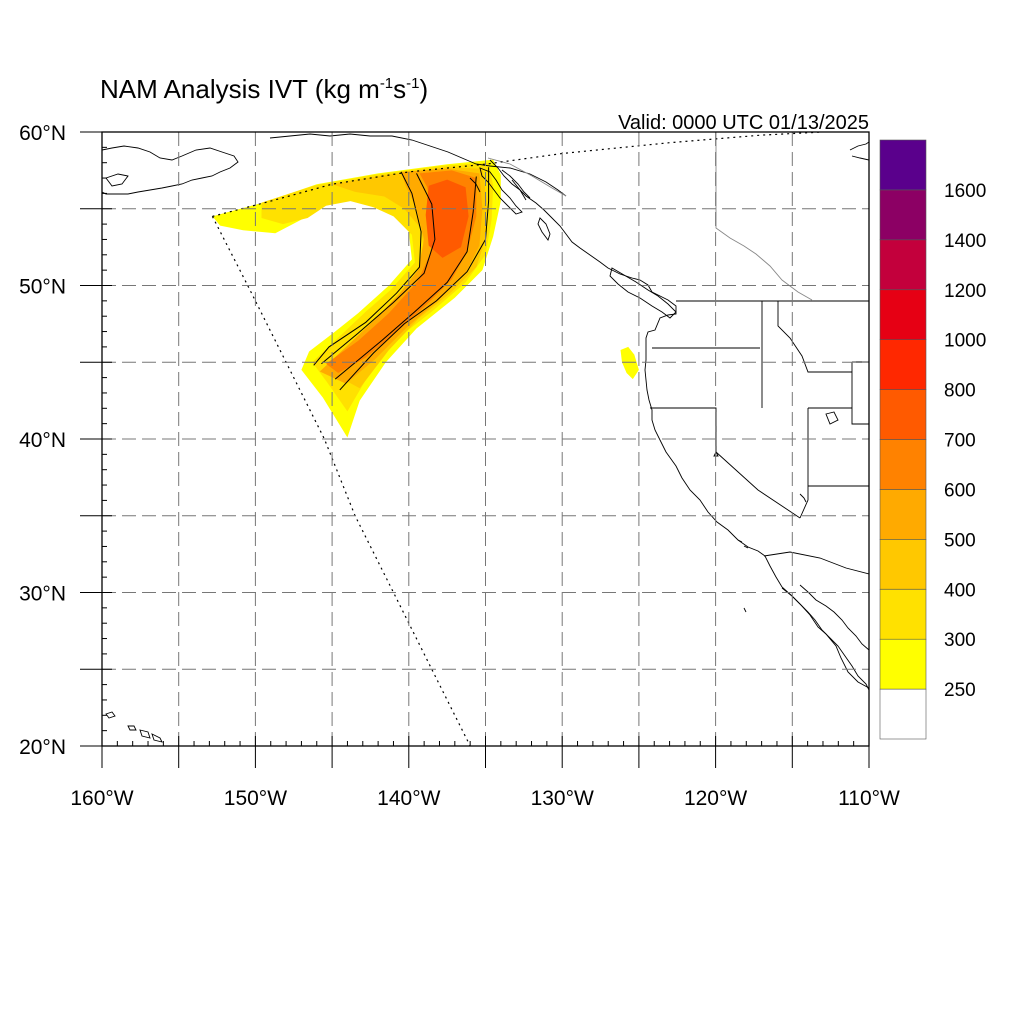 This screenshot has height=1029, width=1024. What do you see at coordinates (932, 439) in the screenshot?
I see `colorbar: 250 300 400 500 600 700 800 1000 1200 1400 1600` at bounding box center [932, 439].